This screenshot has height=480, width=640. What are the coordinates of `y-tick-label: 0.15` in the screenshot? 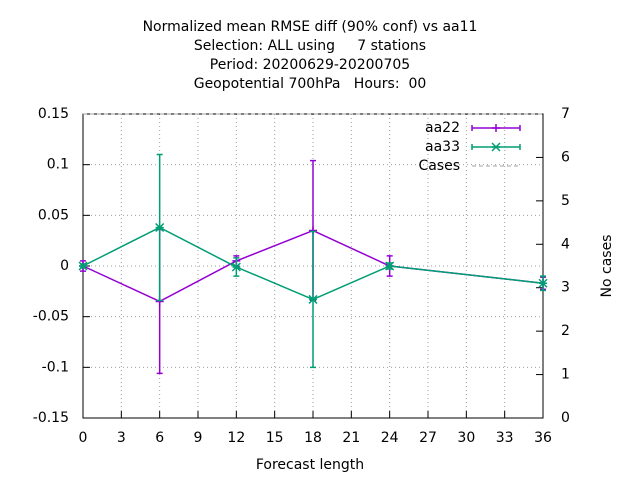 It's located at (53, 114).